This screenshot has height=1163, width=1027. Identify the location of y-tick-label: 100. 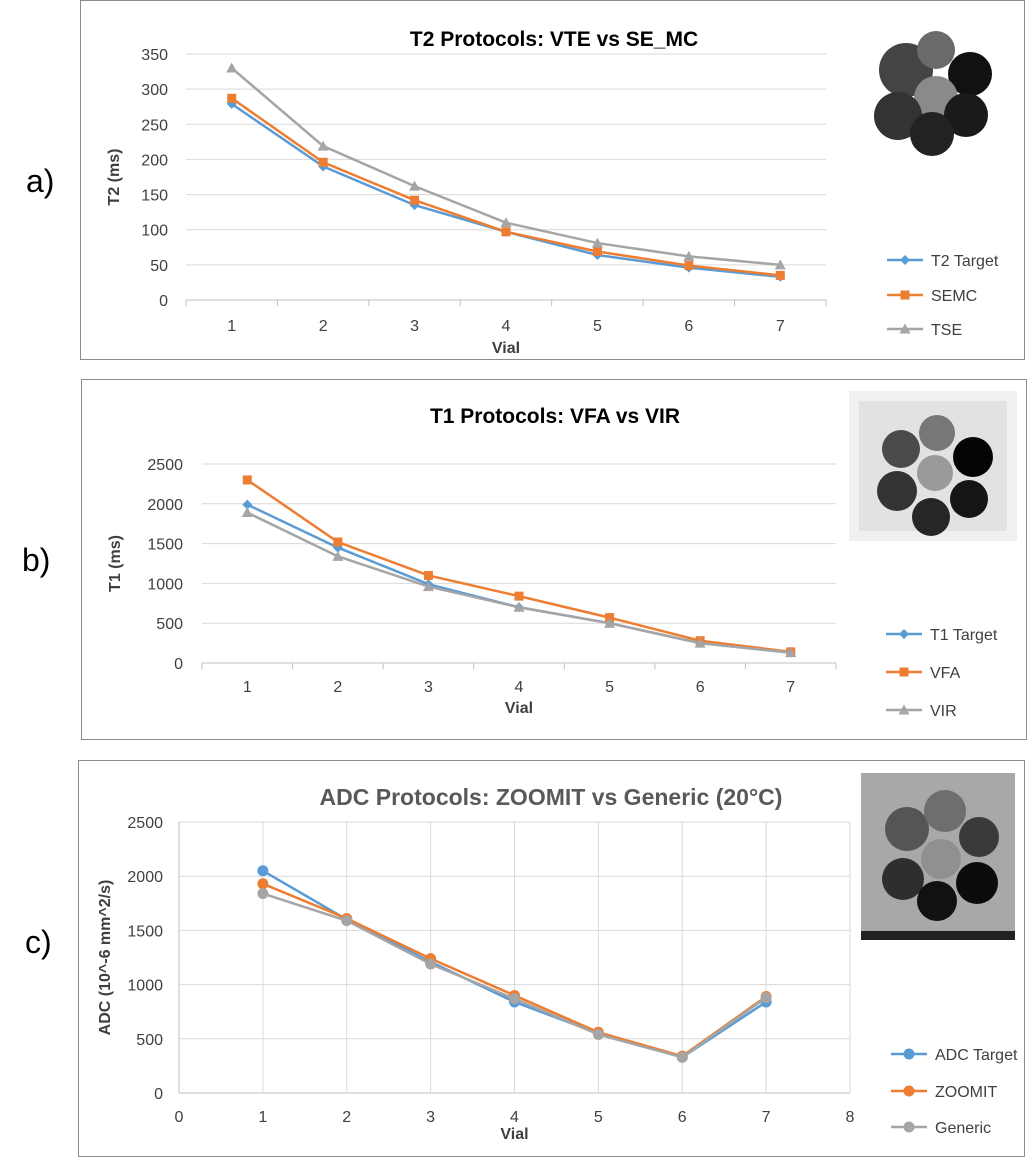
(154, 231).